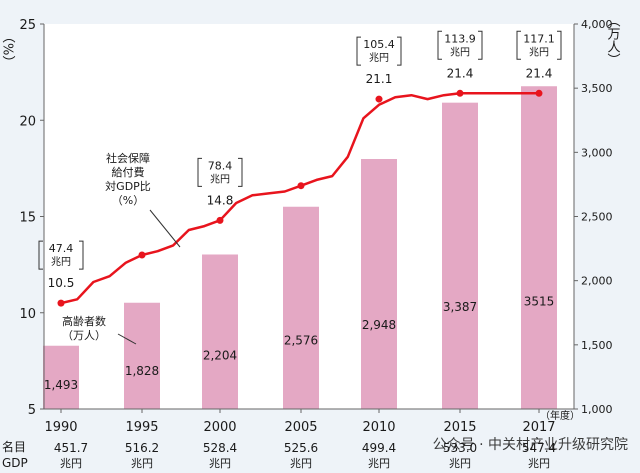 The height and width of the screenshot is (473, 640). What do you see at coordinates (597, 345) in the screenshot?
I see `right-tick-1,500: 1,500` at bounding box center [597, 345].